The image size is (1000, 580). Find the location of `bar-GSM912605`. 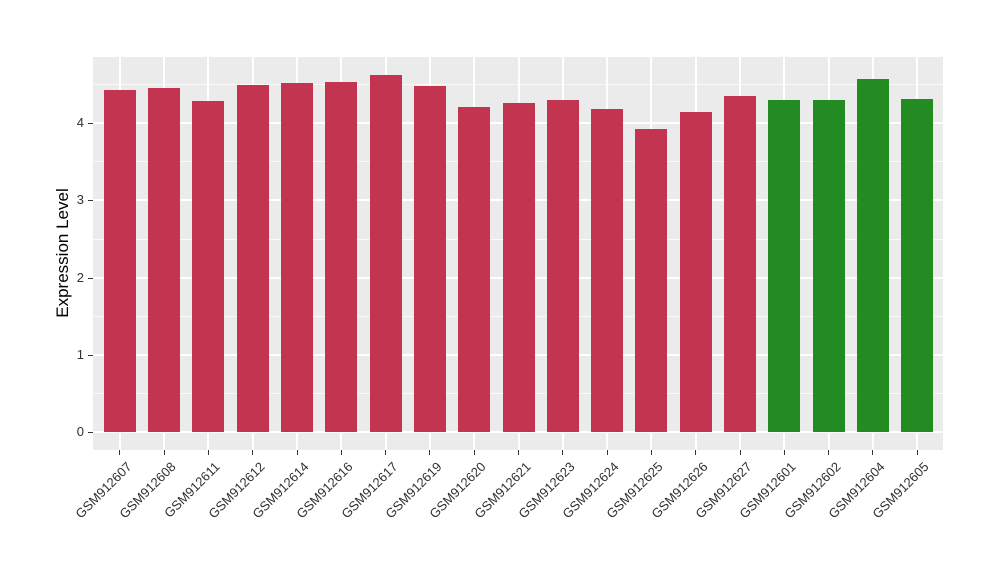

bar-GSM912605 is located at coordinates (917, 265).